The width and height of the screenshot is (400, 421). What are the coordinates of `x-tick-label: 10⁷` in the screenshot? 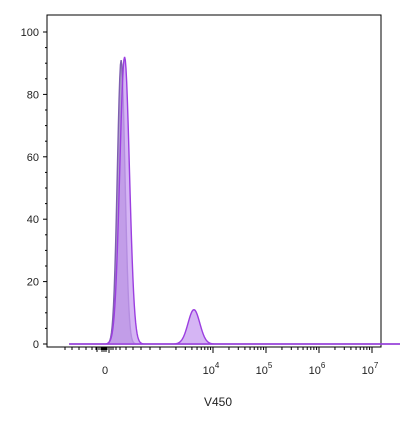 It's located at (370, 369).